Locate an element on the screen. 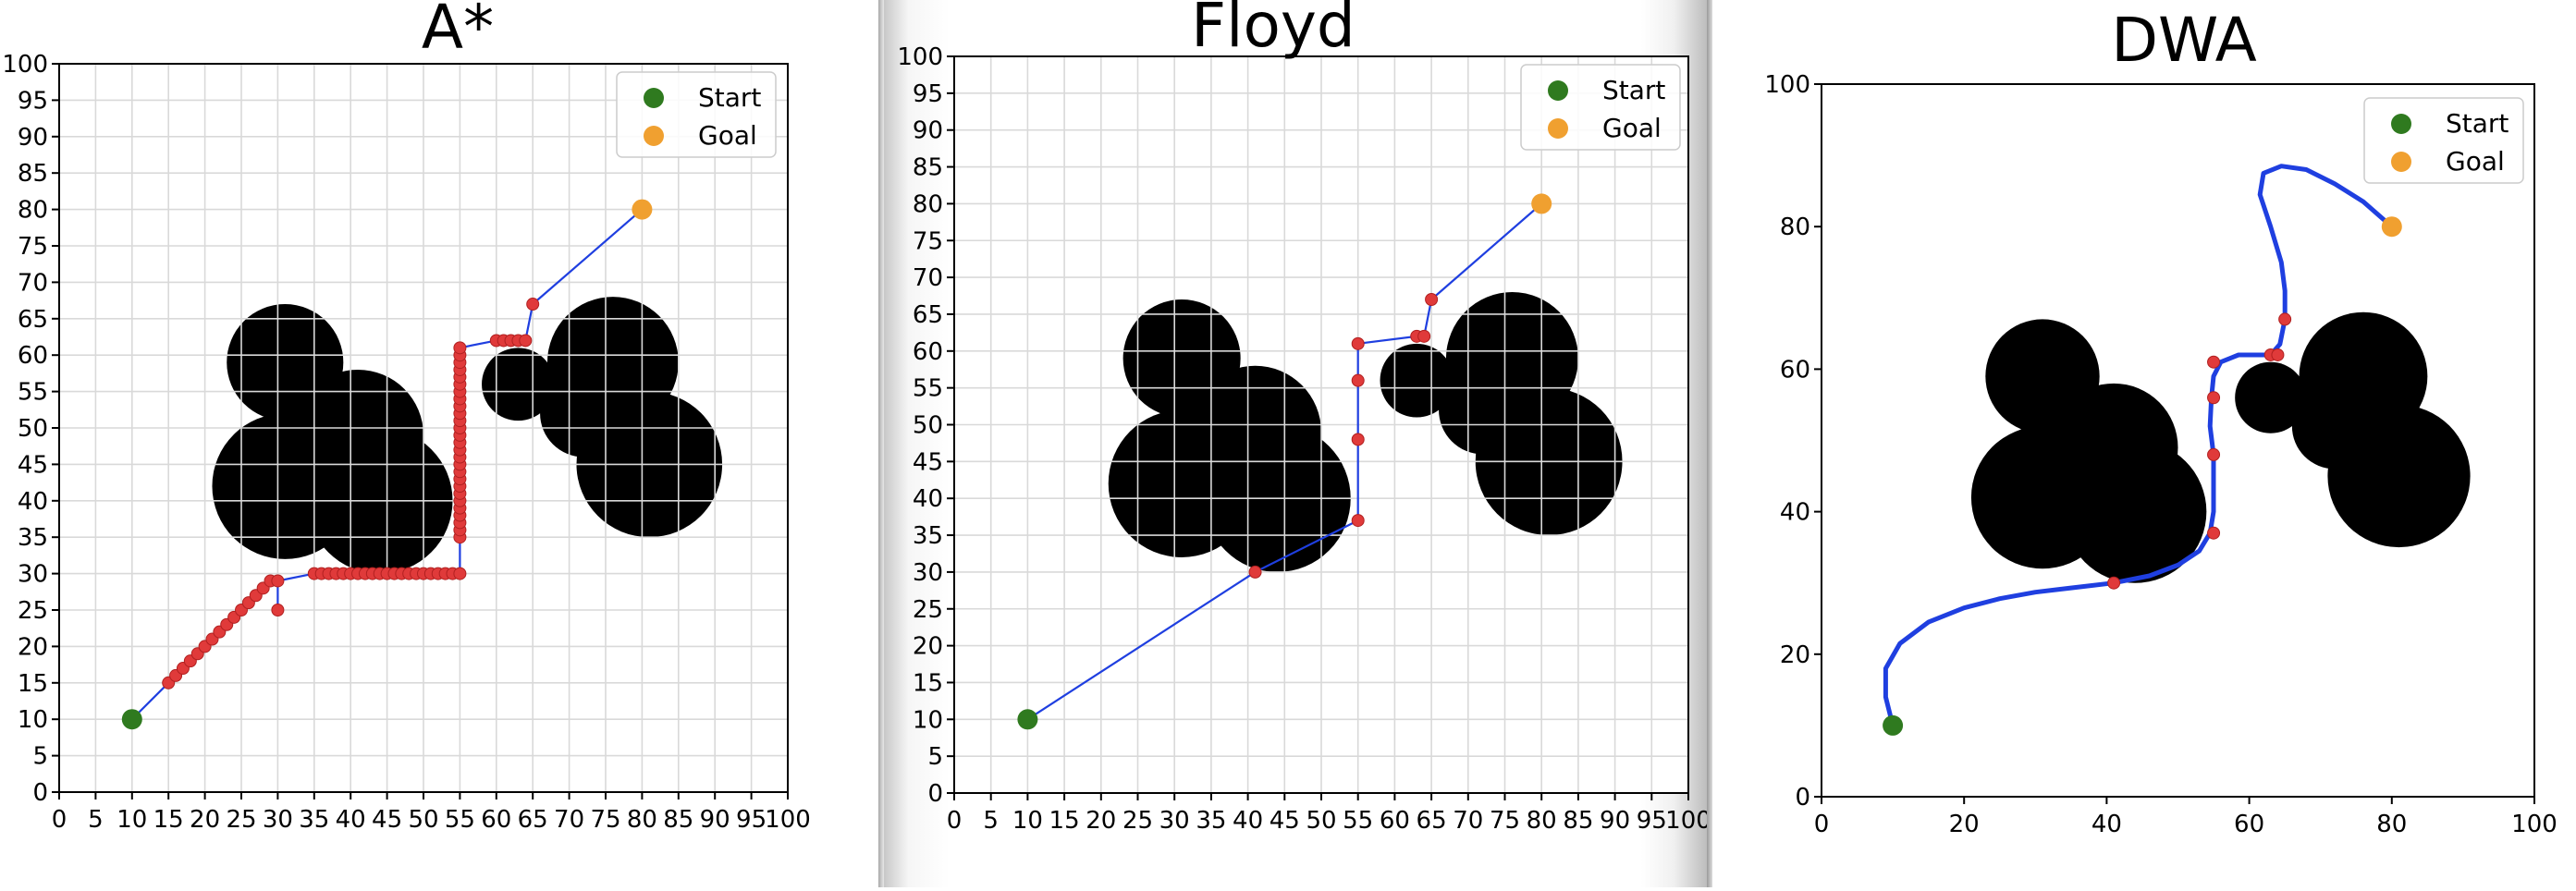  x-tick-label: 95 is located at coordinates (751, 820).